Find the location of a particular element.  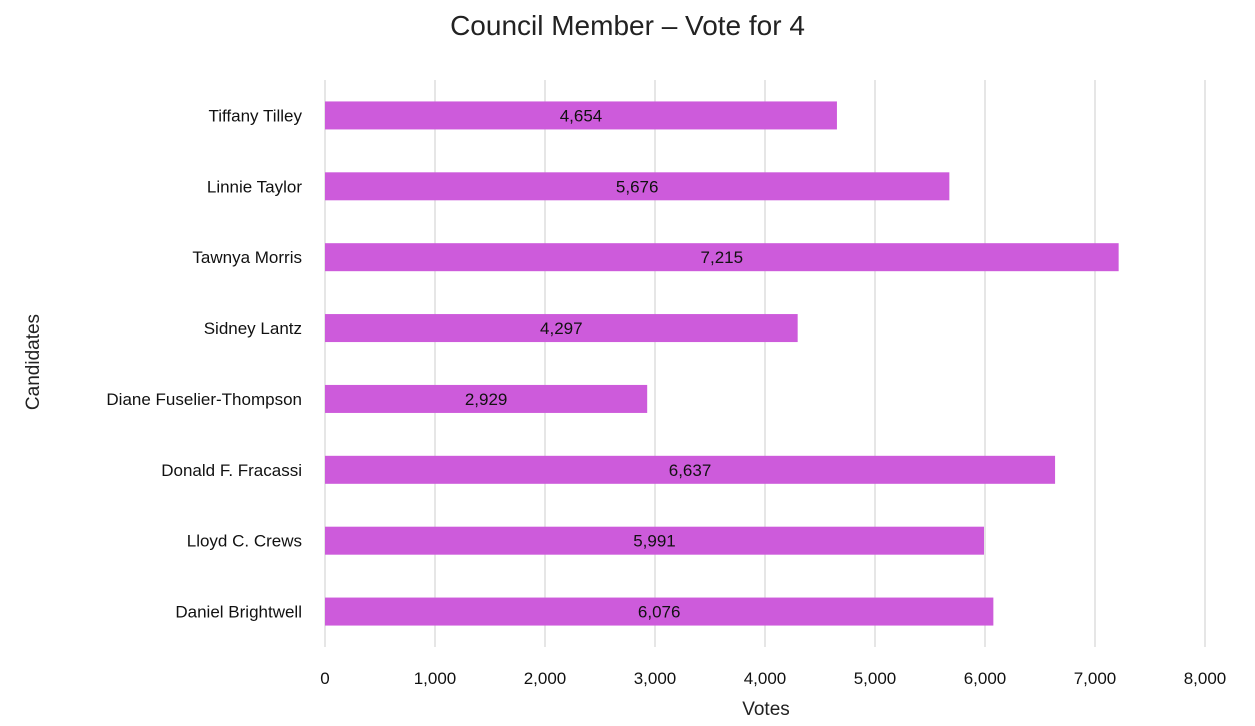

data-label: 5,676 is located at coordinates (637, 186).